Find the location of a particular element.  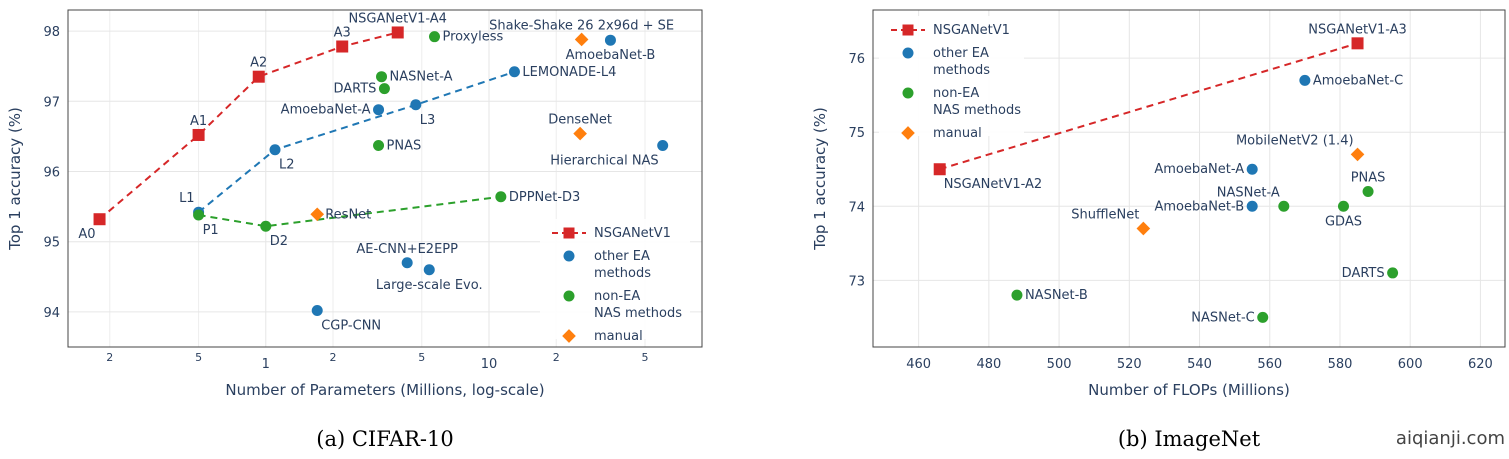

x-tick-label: 600 is located at coordinates (1410, 364).